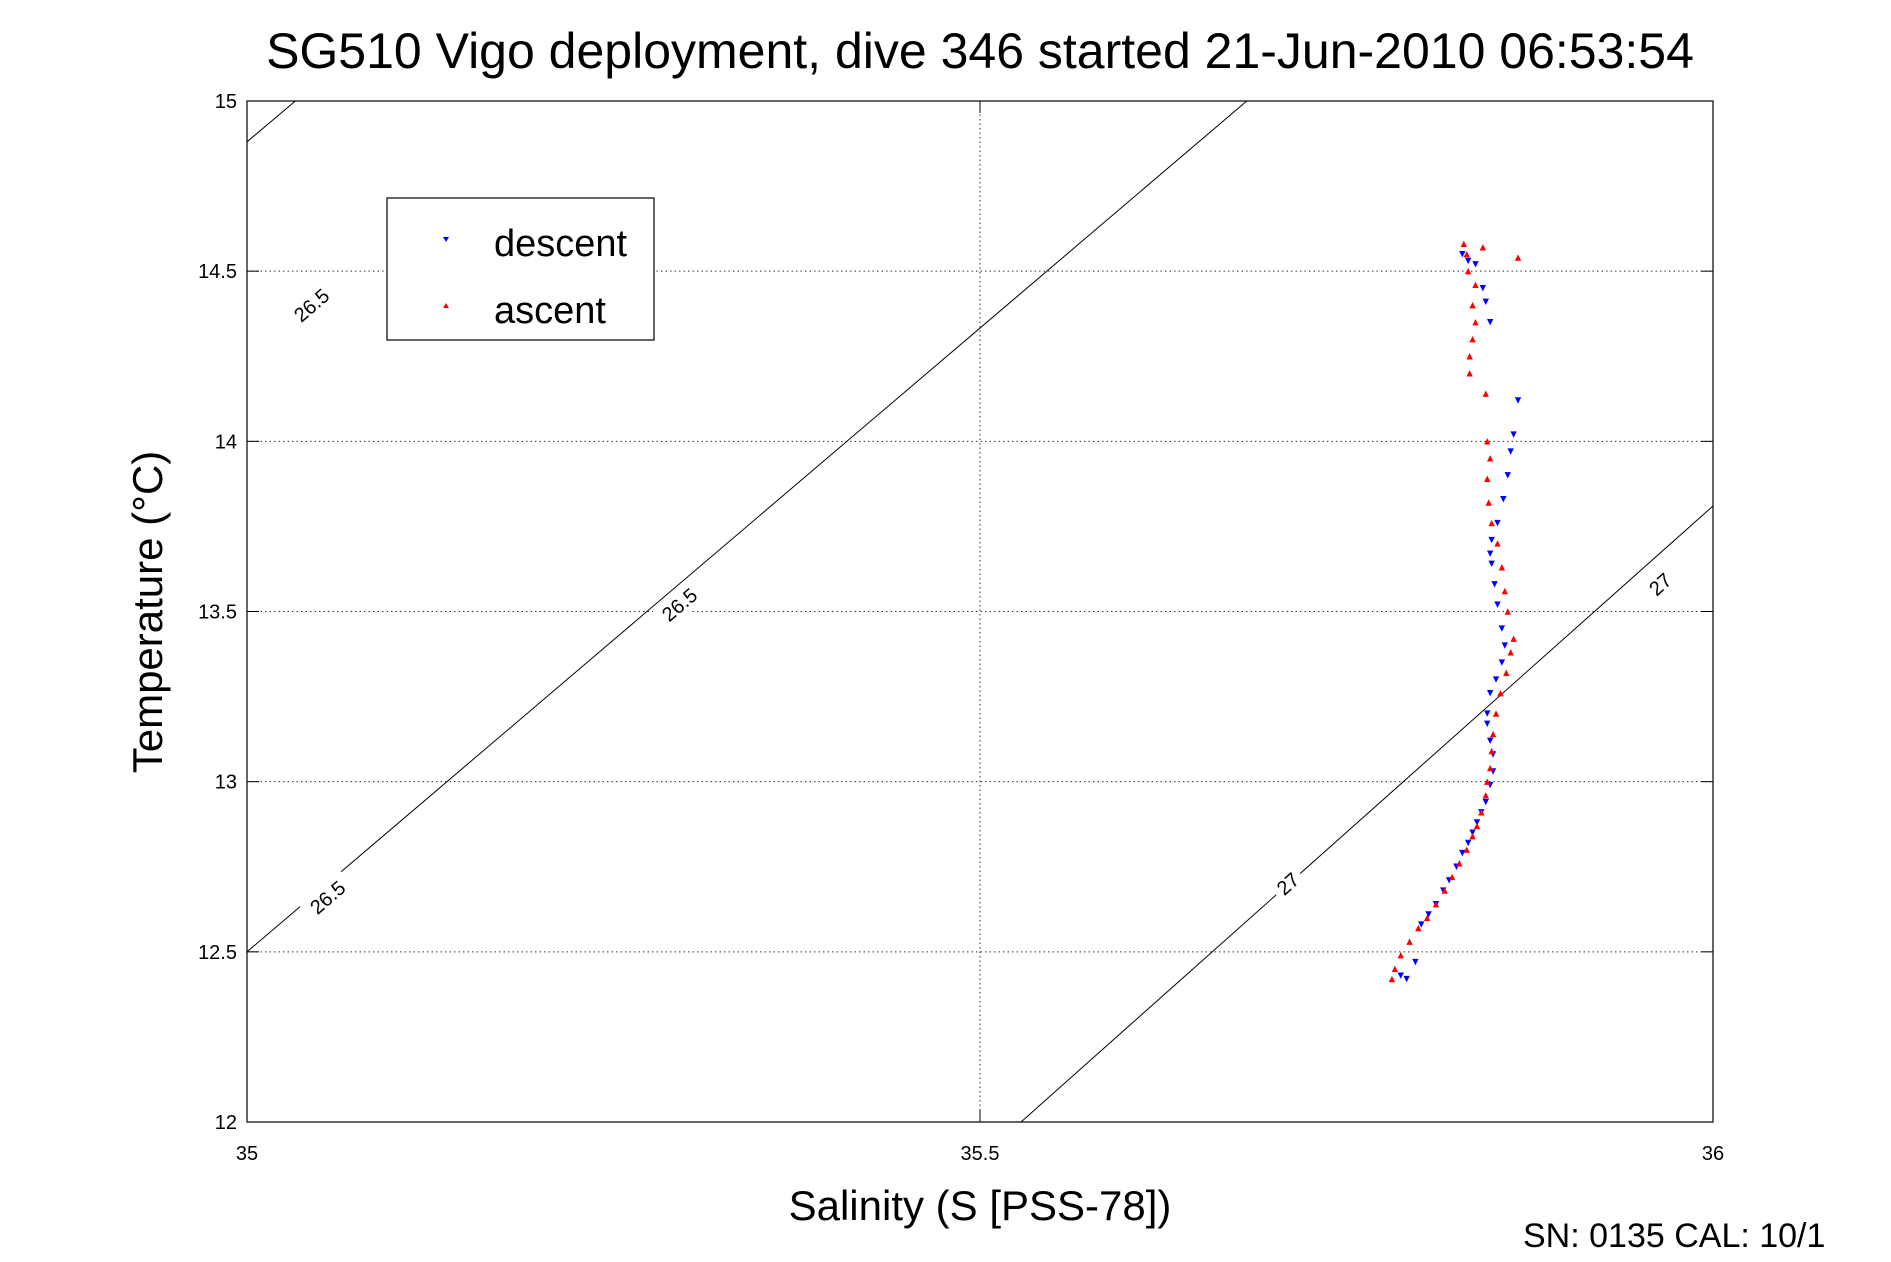 This screenshot has width=1891, height=1262. I want to click on isopycnal-line, so click(271, 122).